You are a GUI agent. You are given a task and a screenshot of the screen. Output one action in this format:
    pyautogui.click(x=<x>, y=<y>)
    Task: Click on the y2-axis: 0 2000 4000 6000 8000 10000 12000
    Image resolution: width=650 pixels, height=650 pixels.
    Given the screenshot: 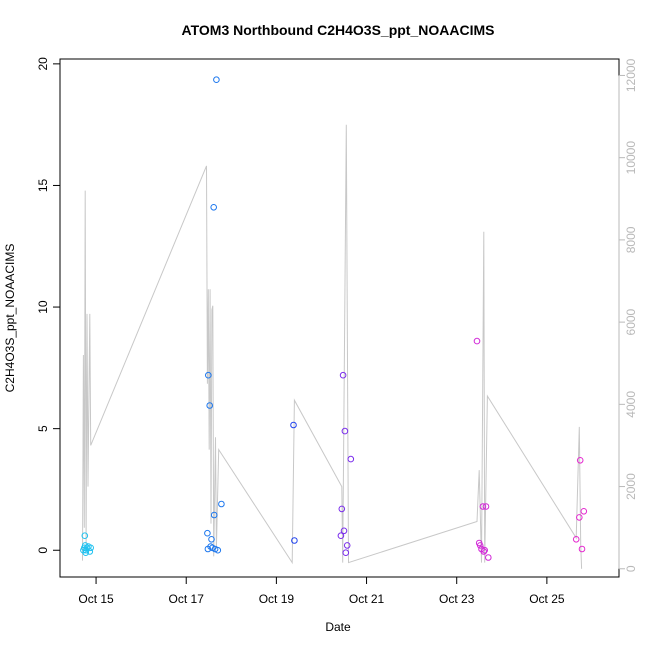 What is the action you would take?
    pyautogui.click(x=628, y=315)
    